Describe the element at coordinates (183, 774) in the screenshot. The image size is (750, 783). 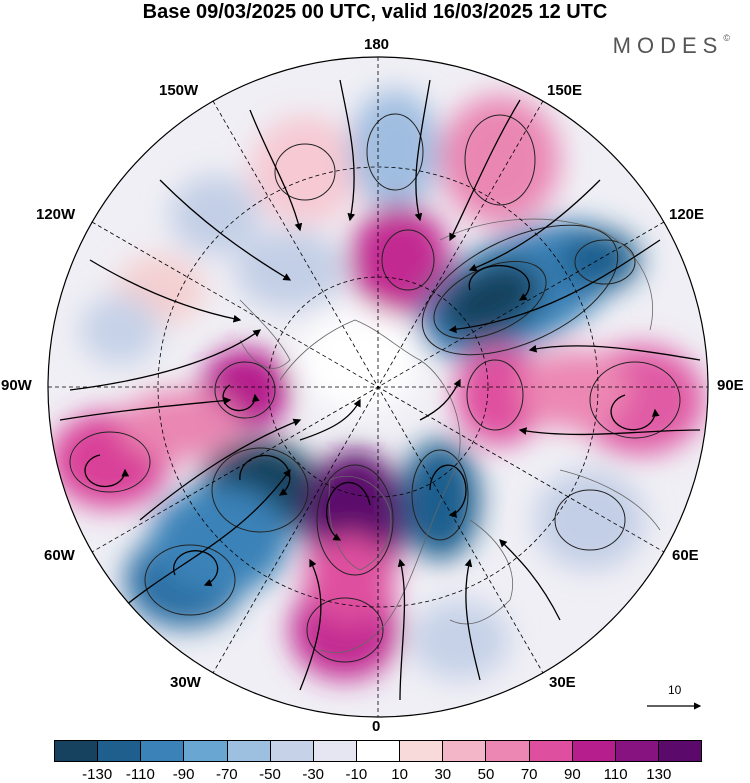
I see `colorbar-tick-label: -90` at that location.